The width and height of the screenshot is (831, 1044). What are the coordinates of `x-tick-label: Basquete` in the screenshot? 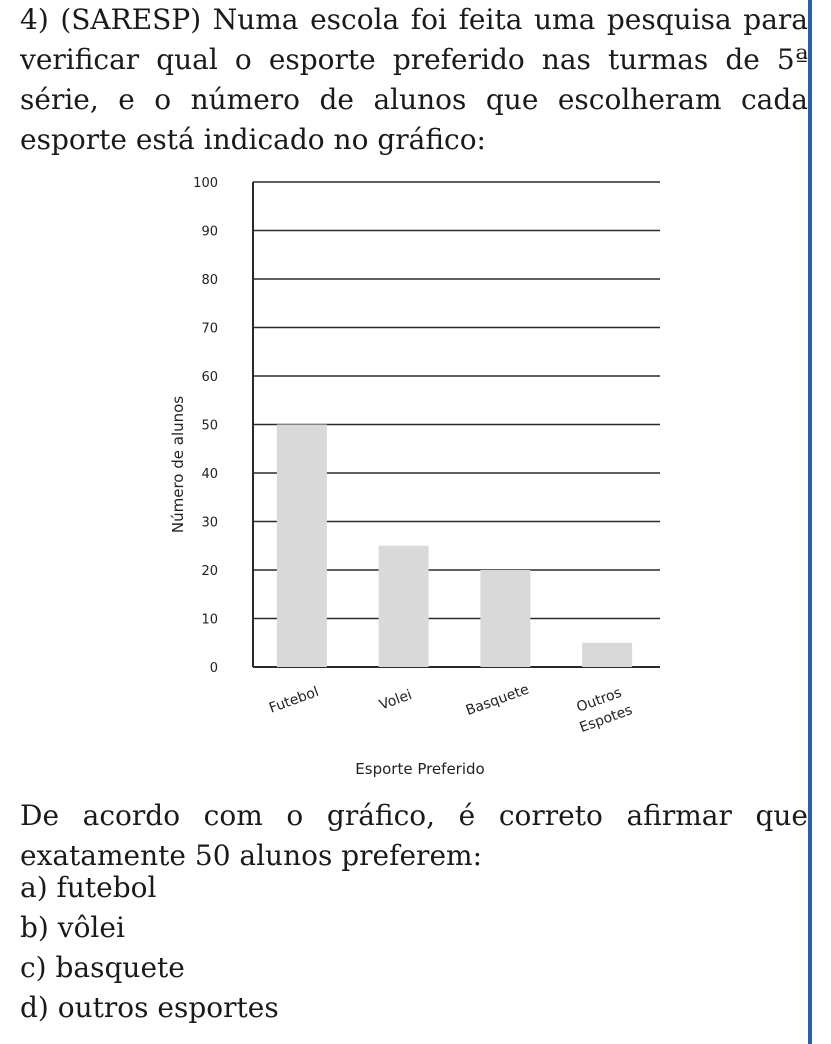 It's located at (497, 700).